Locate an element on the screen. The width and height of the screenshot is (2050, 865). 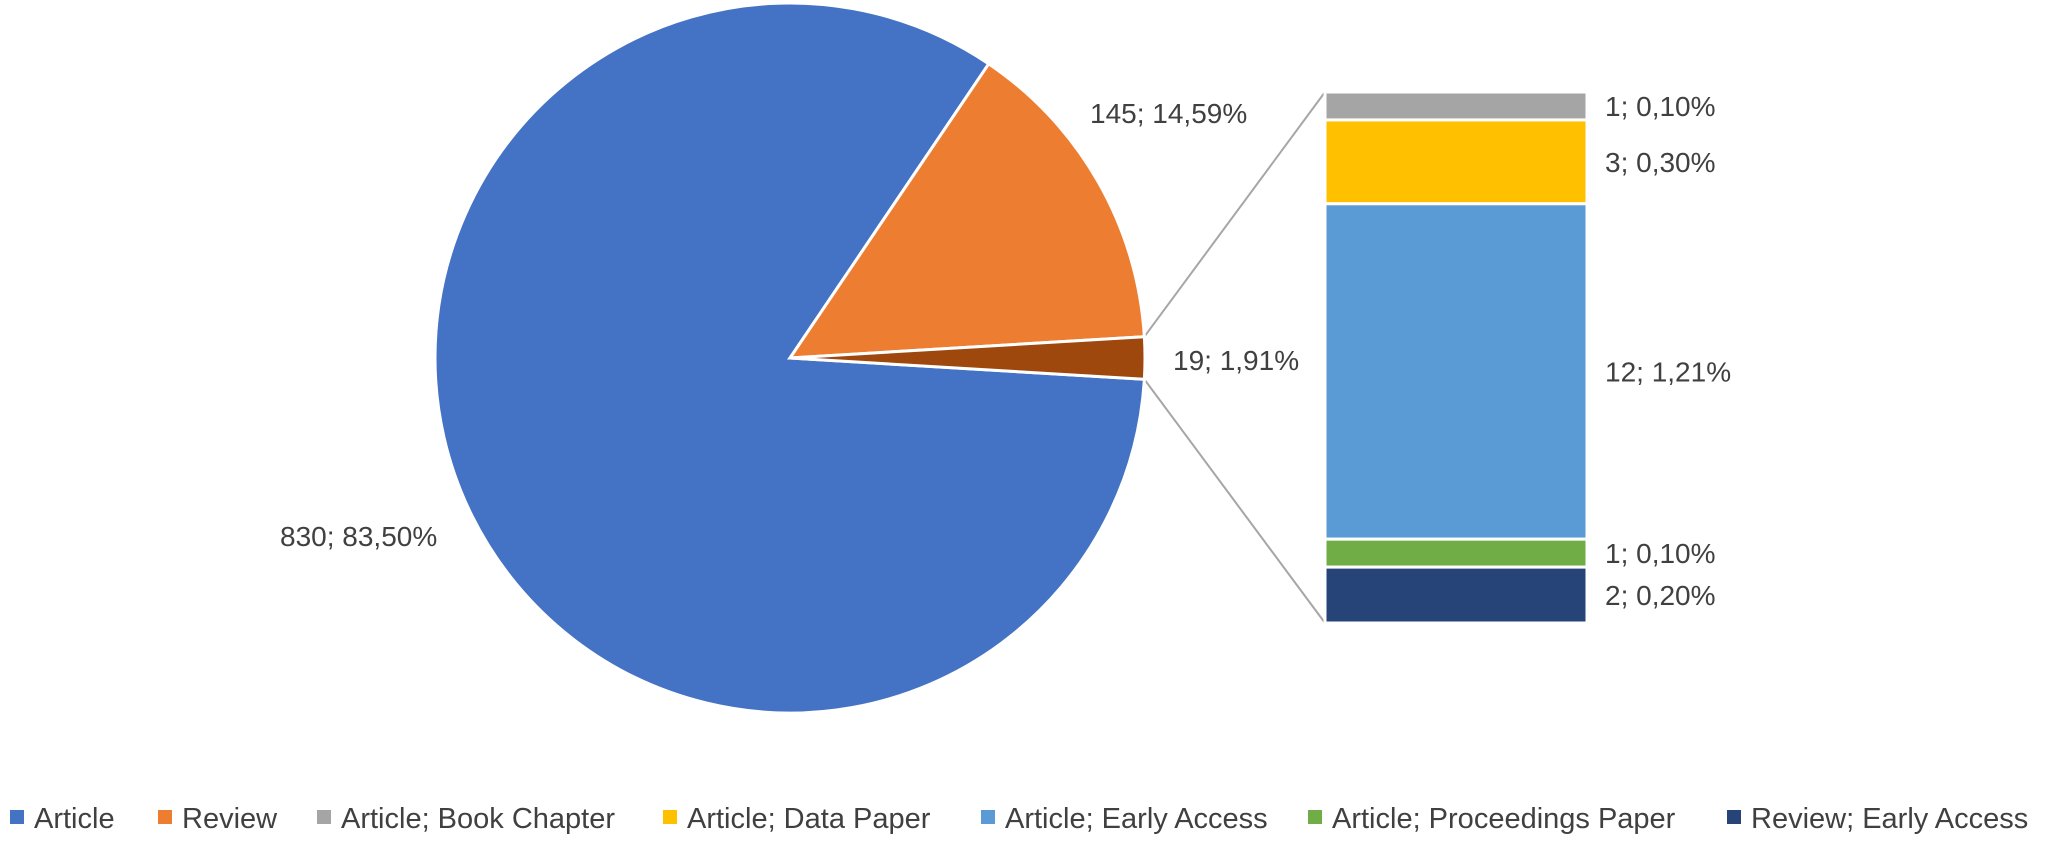
legend-label: Article; Early Access is located at coordinates (1136, 819).